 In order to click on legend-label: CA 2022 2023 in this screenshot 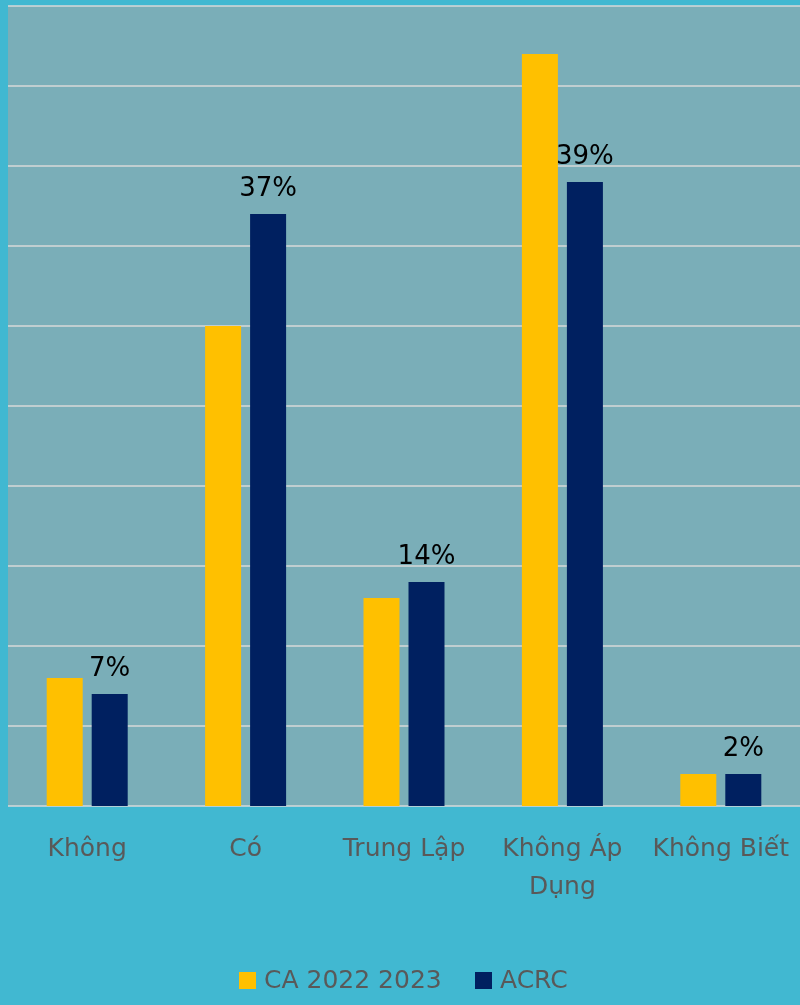, I will do `click(353, 979)`.